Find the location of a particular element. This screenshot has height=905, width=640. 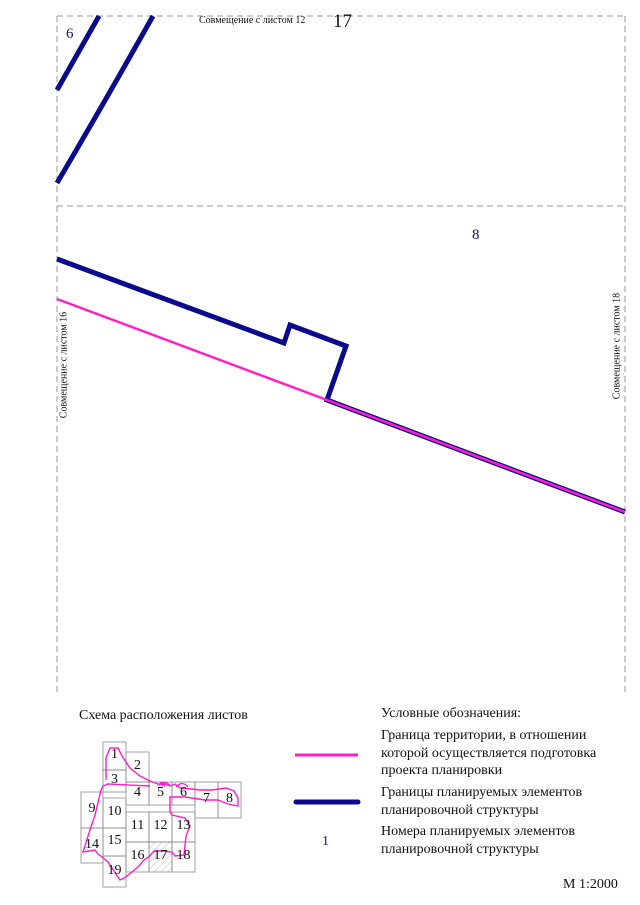

scheme-cell-label: 2 is located at coordinates (137, 766).